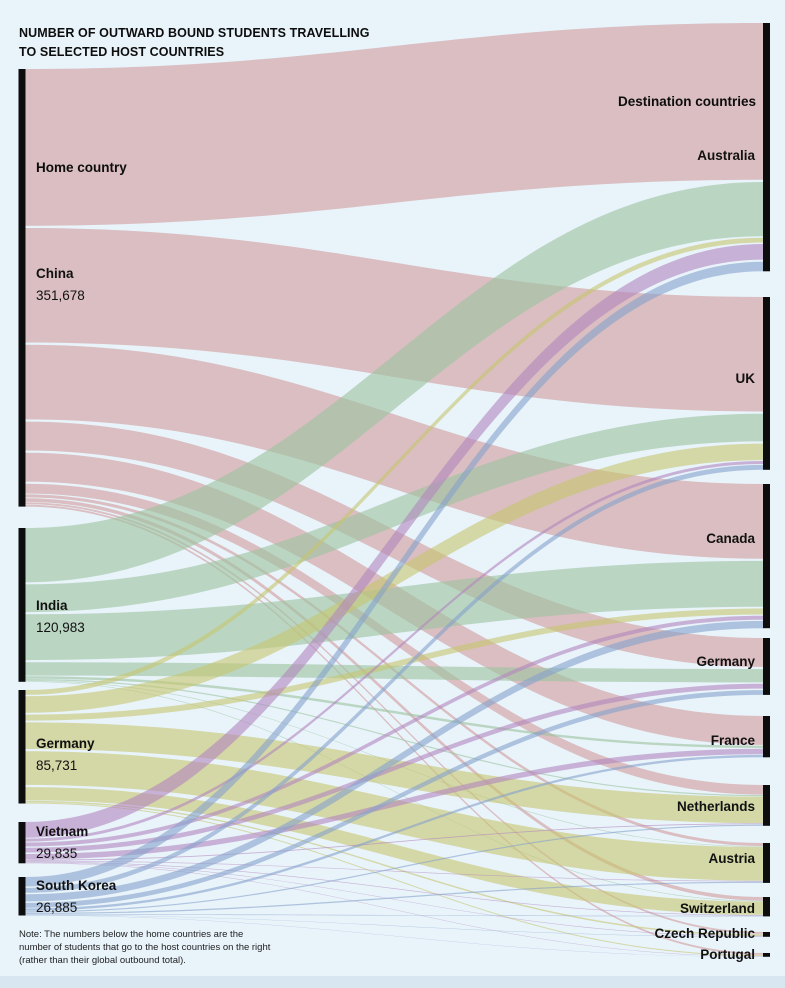  Describe the element at coordinates (766, 556) in the screenshot. I see `node-bar-dest-canada` at that location.